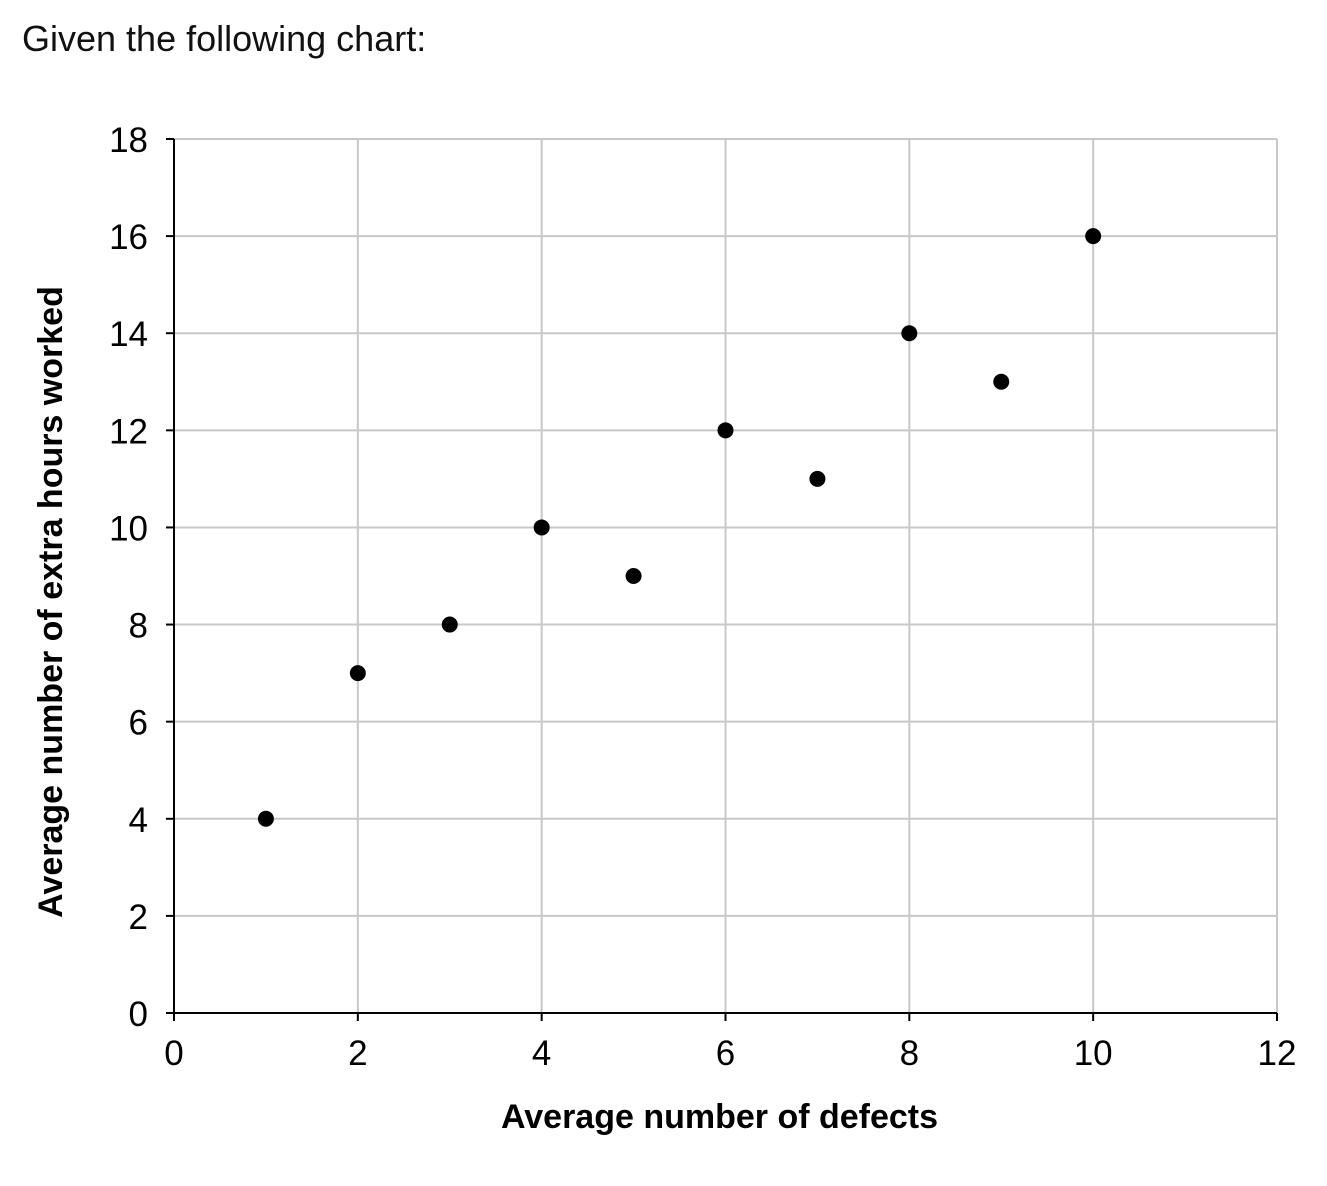 The width and height of the screenshot is (1327, 1186). What do you see at coordinates (1277, 1053) in the screenshot?
I see `x-tick-label: 12` at bounding box center [1277, 1053].